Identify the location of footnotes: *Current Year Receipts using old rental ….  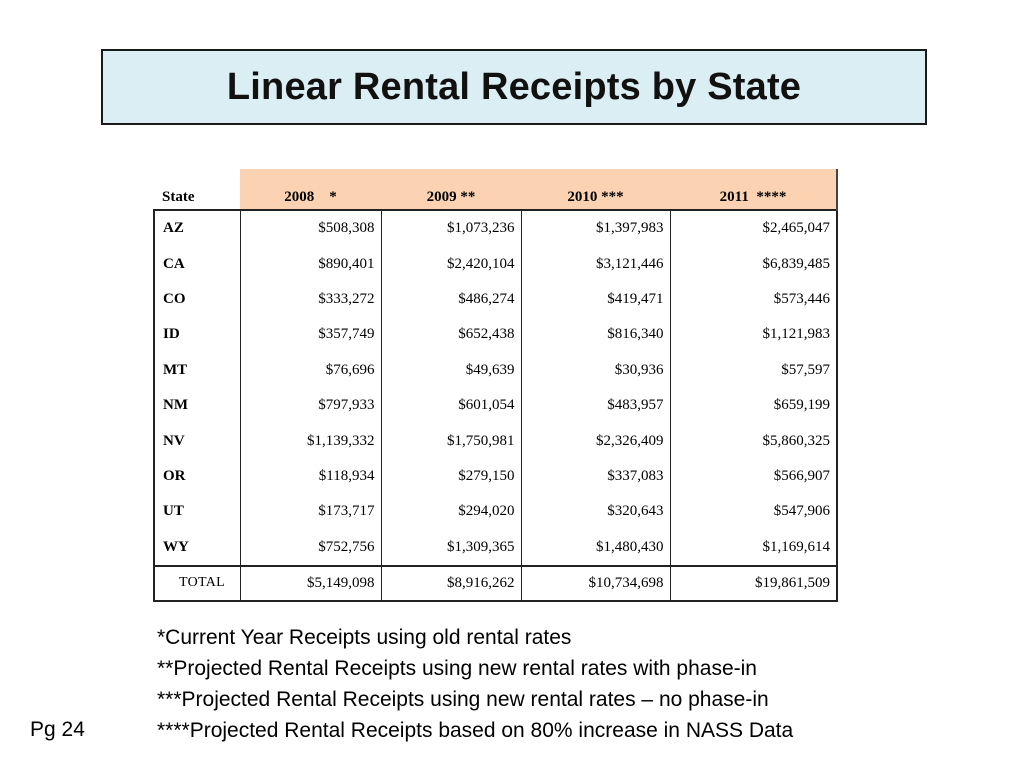
(475, 684).